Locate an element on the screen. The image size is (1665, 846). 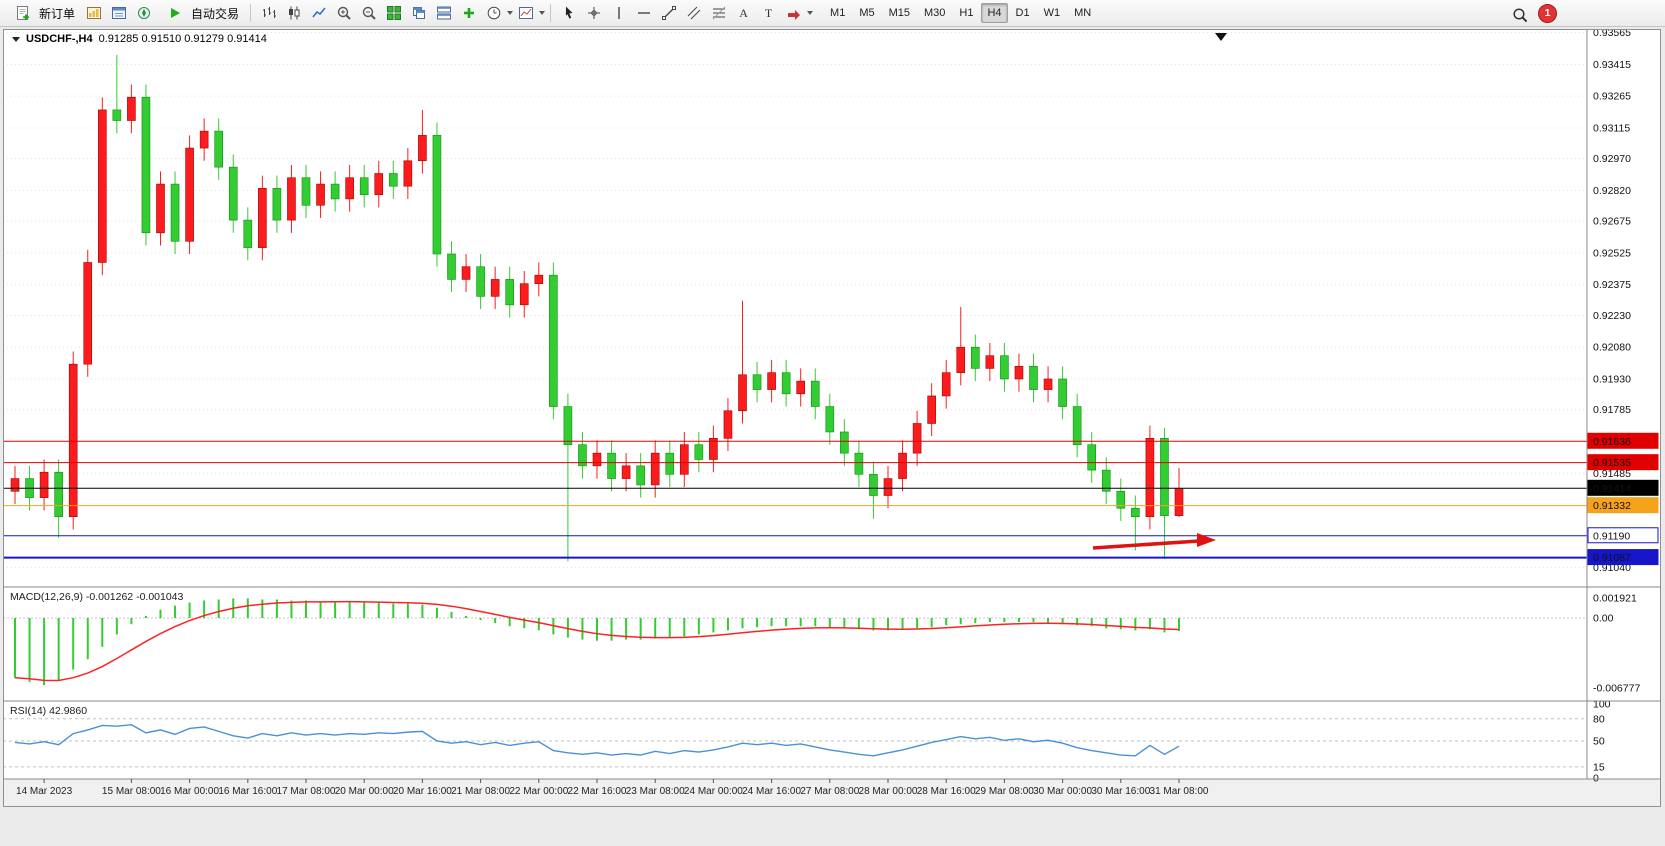
timeframe-button-W1: W1 is located at coordinates (1052, 13).